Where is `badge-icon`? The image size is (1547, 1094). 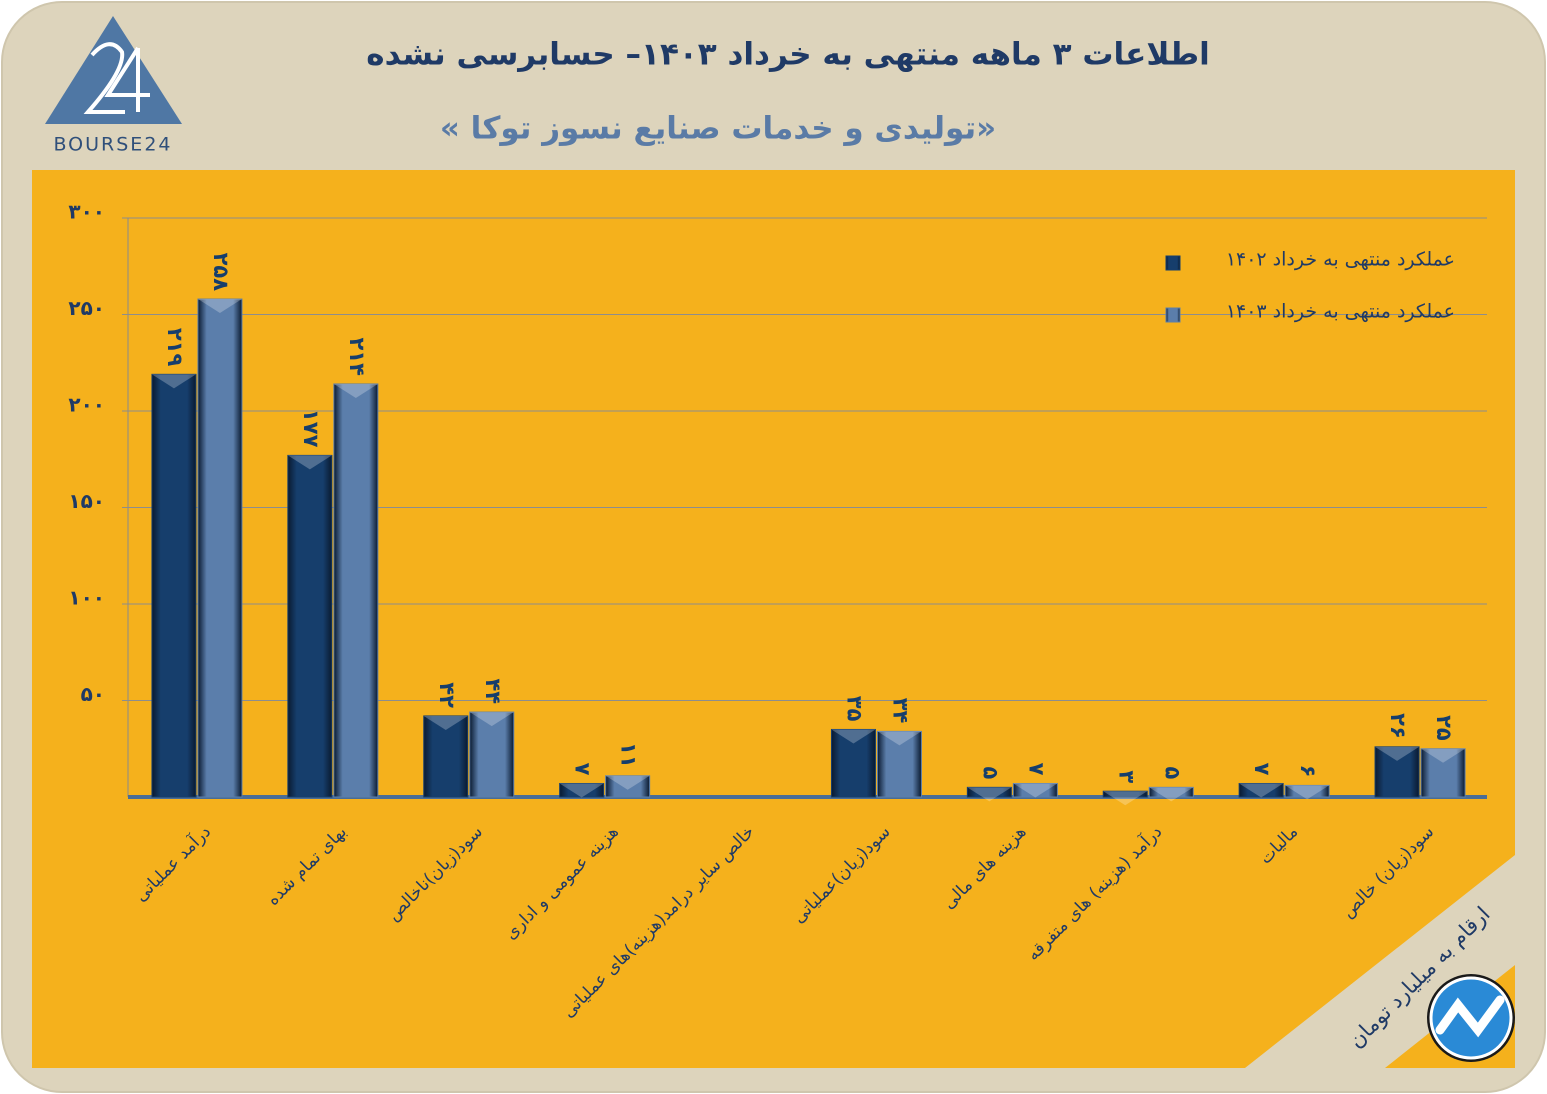
badge-icon is located at coordinates (1470, 1016).